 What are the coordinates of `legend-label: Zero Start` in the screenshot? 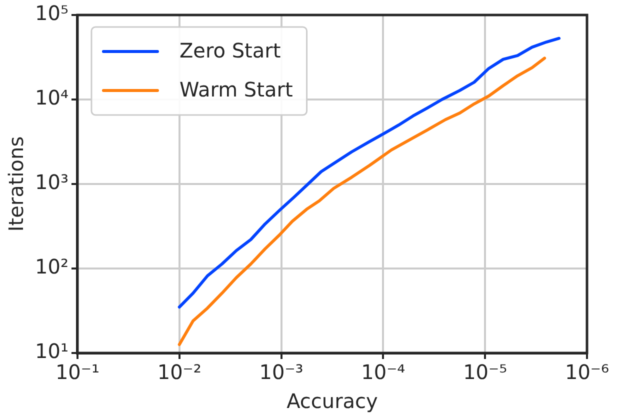 It's located at (230, 50).